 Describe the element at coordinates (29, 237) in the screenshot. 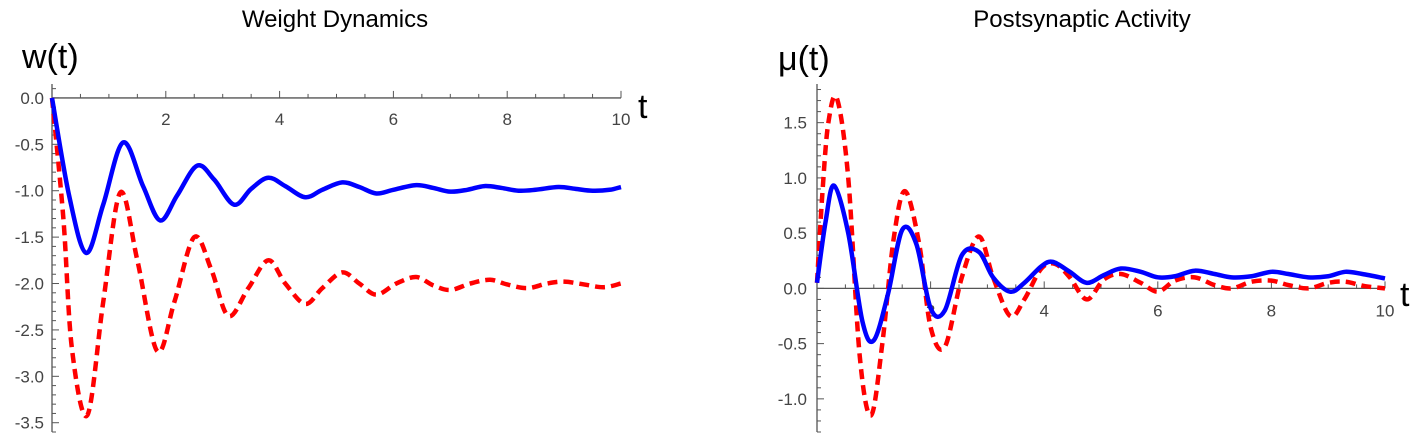

I see `y-tick-label: -1.5` at that location.